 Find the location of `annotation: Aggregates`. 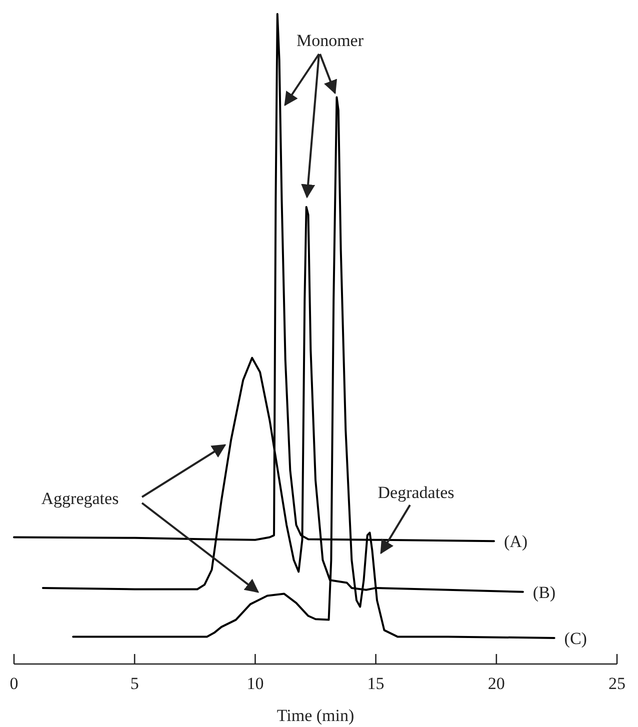

annotation: Aggregates is located at coordinates (80, 498).